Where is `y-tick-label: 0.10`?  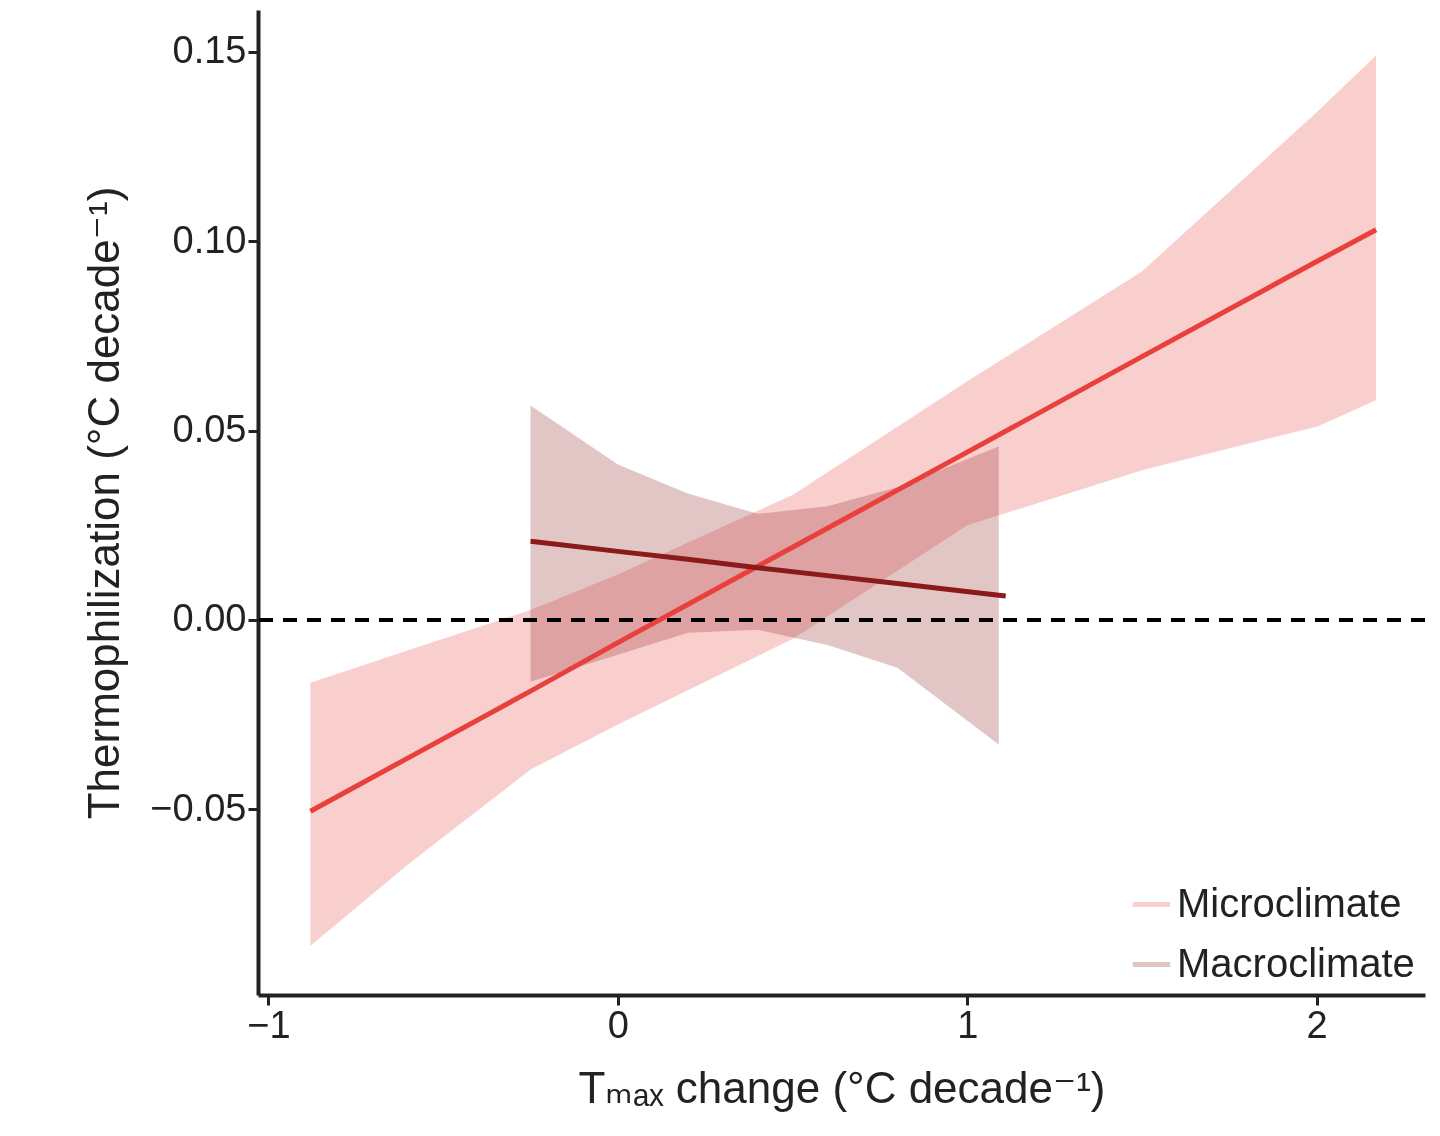
y-tick-label: 0.10 is located at coordinates (209, 239).